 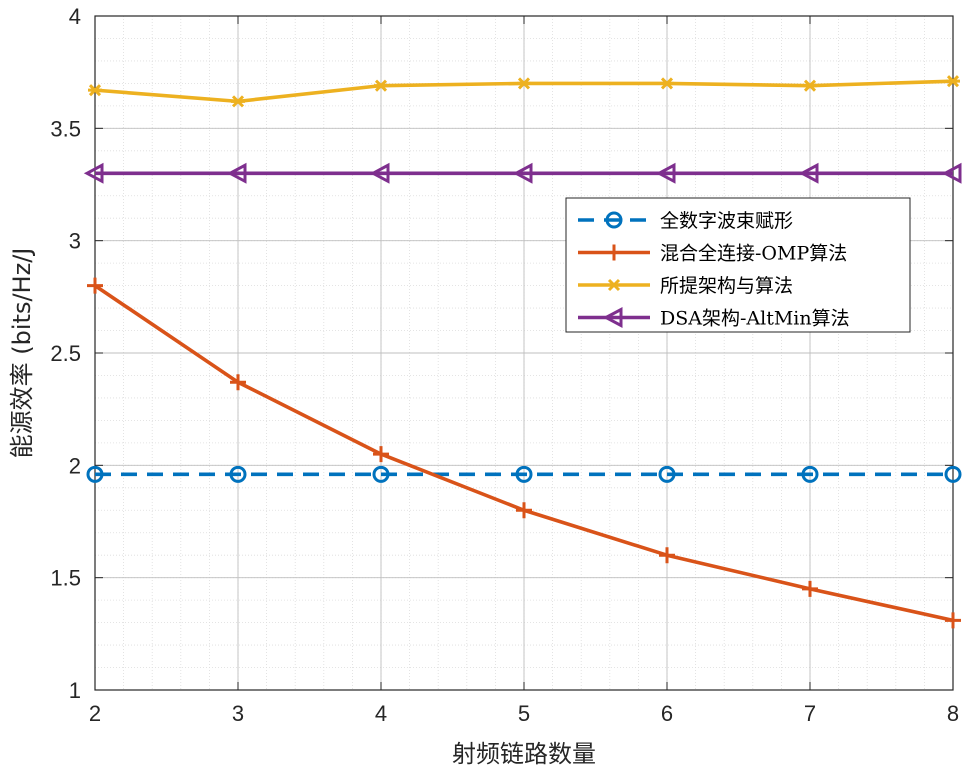 I want to click on y-tick-label: 2.5, so click(x=65, y=353).